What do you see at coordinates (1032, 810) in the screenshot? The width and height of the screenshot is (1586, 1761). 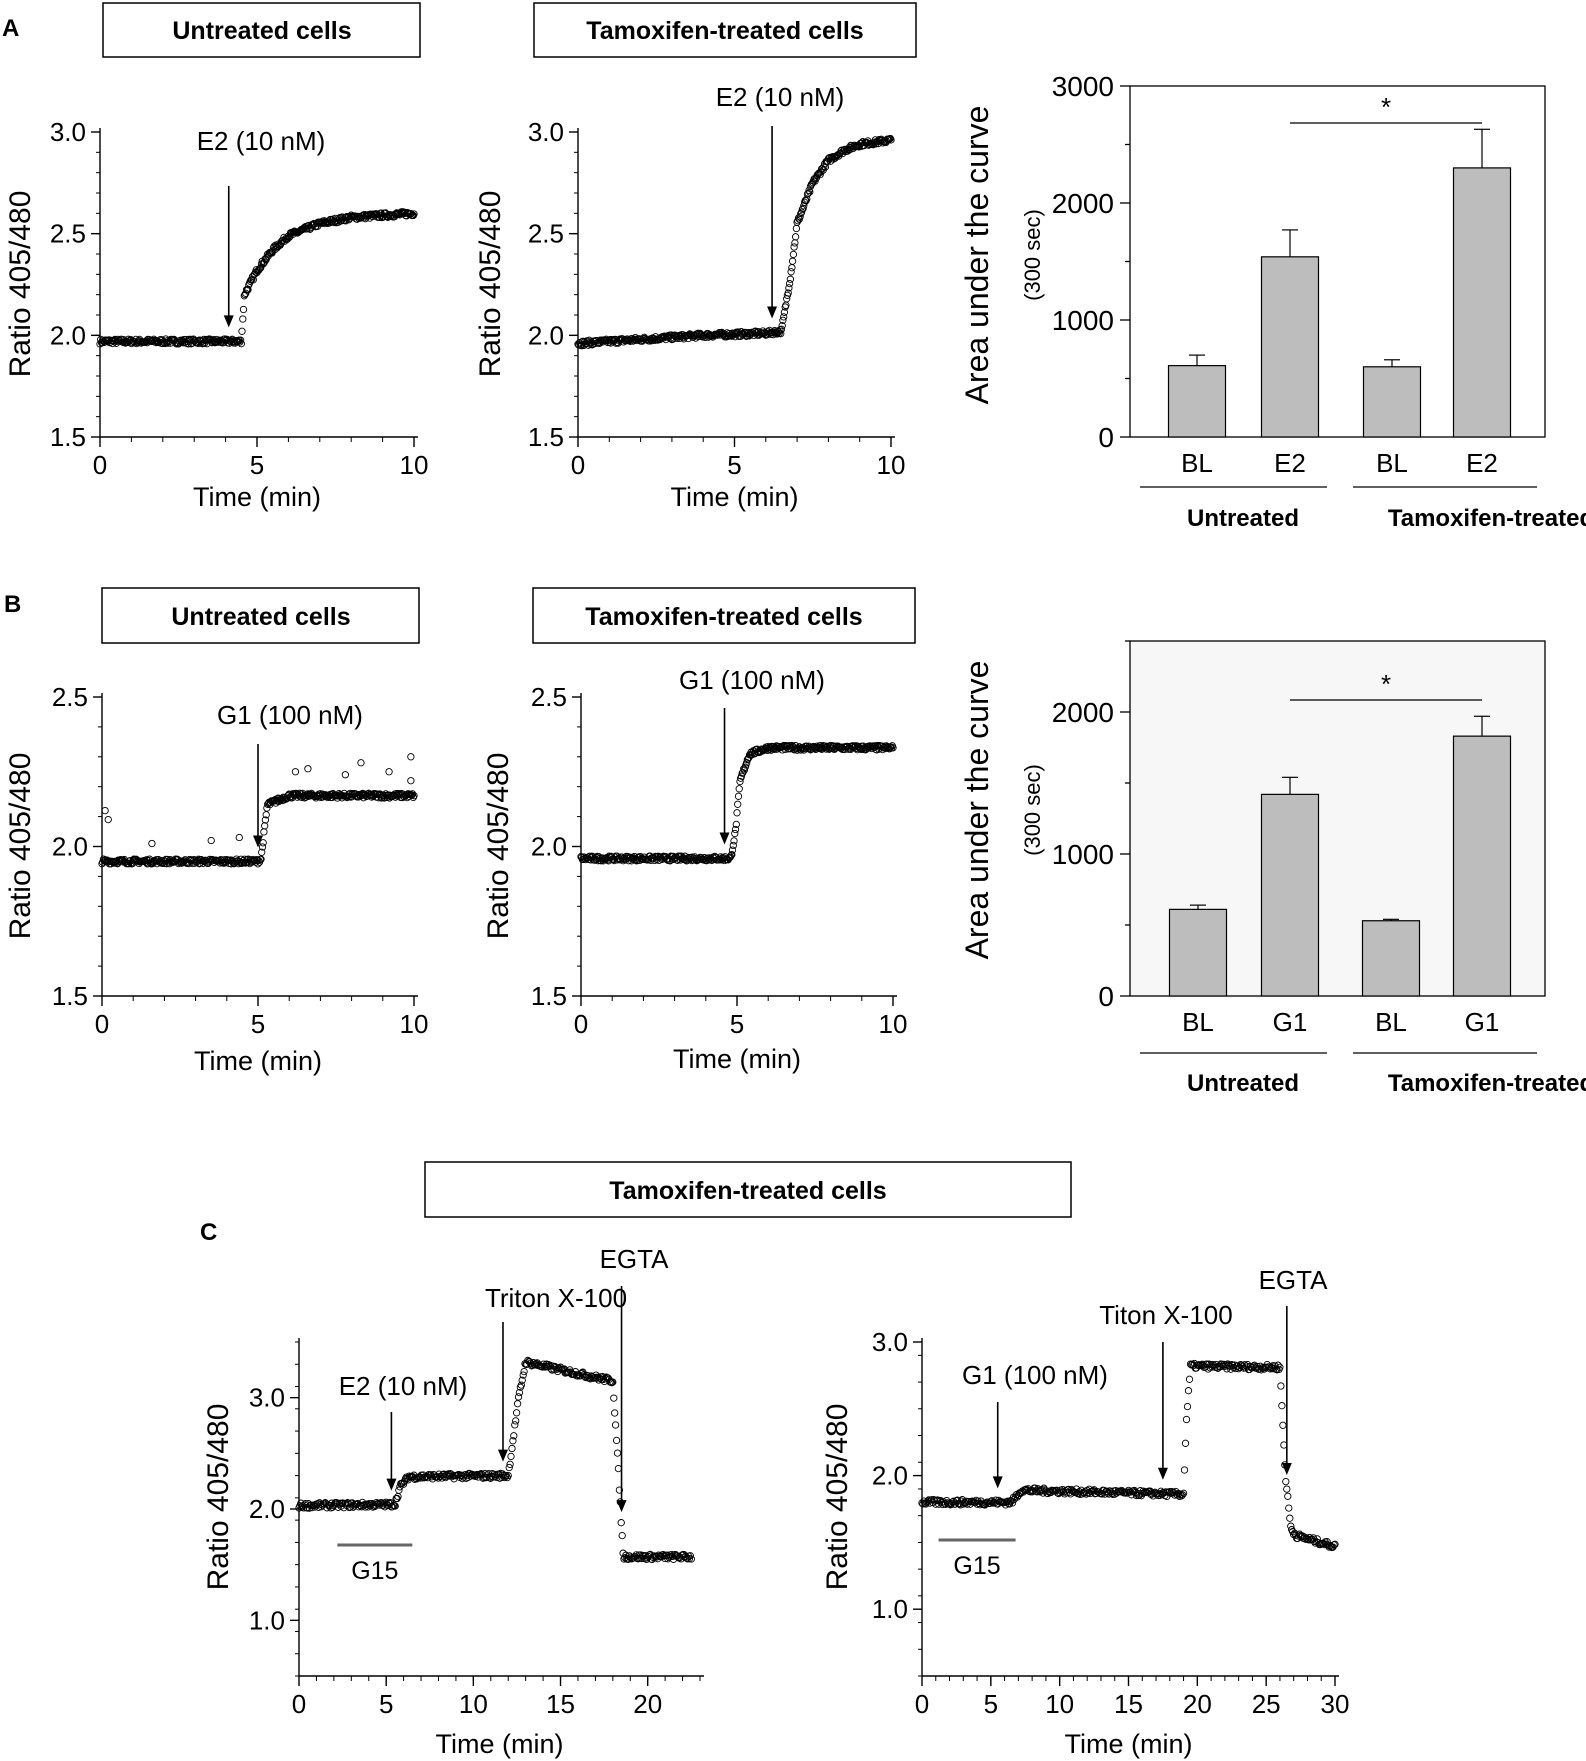 I see `y-axis-sublabel: (300 sec)` at bounding box center [1032, 810].